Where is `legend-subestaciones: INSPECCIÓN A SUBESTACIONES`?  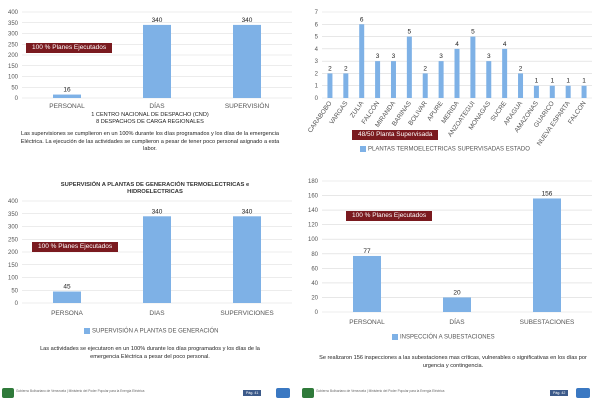 legend-subestaciones: INSPECCIÓN A SUBESTACIONES is located at coordinates (443, 337).